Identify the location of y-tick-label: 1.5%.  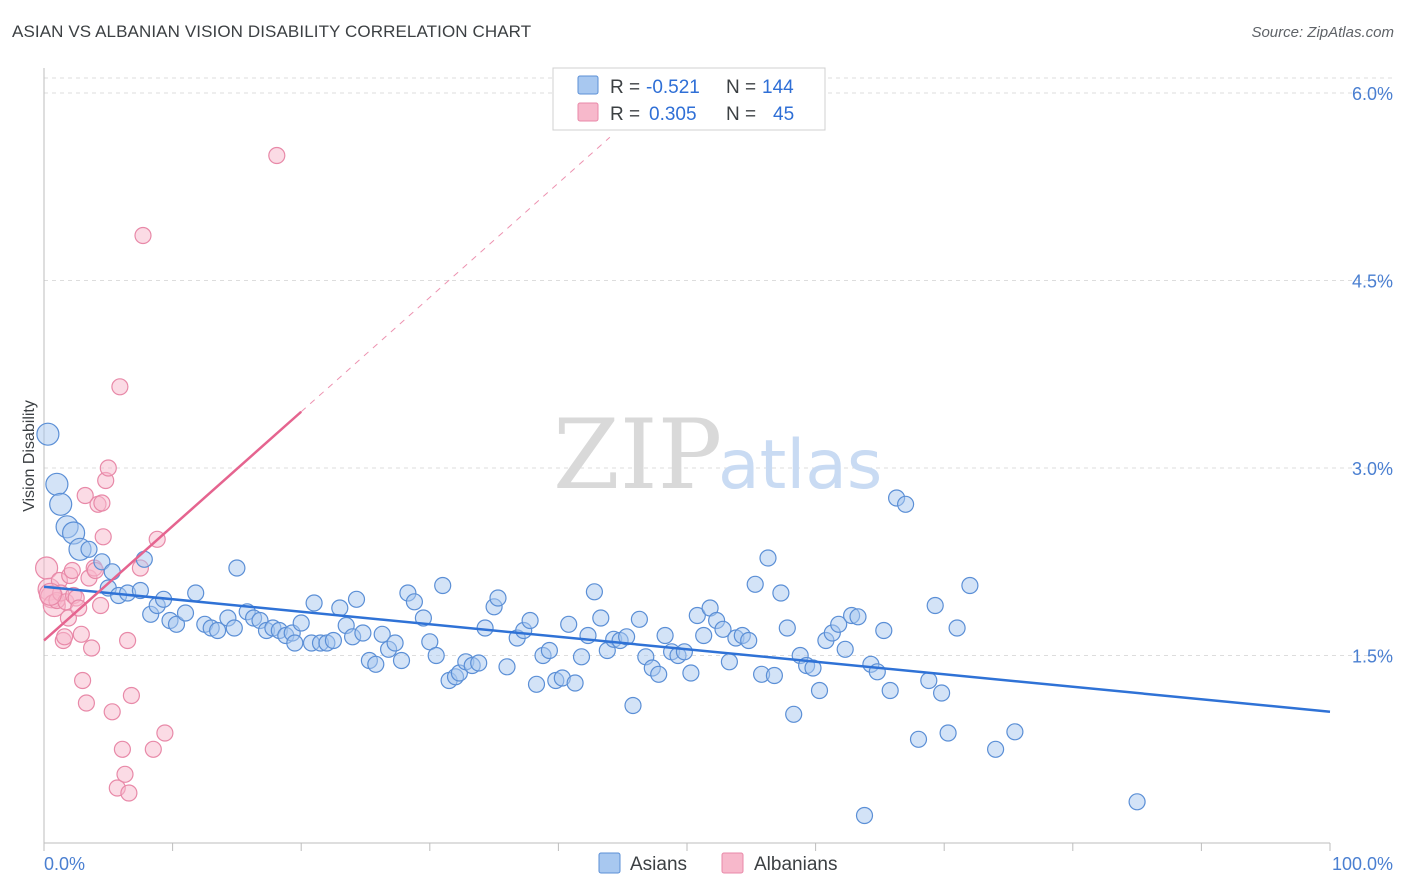
(1372, 657).